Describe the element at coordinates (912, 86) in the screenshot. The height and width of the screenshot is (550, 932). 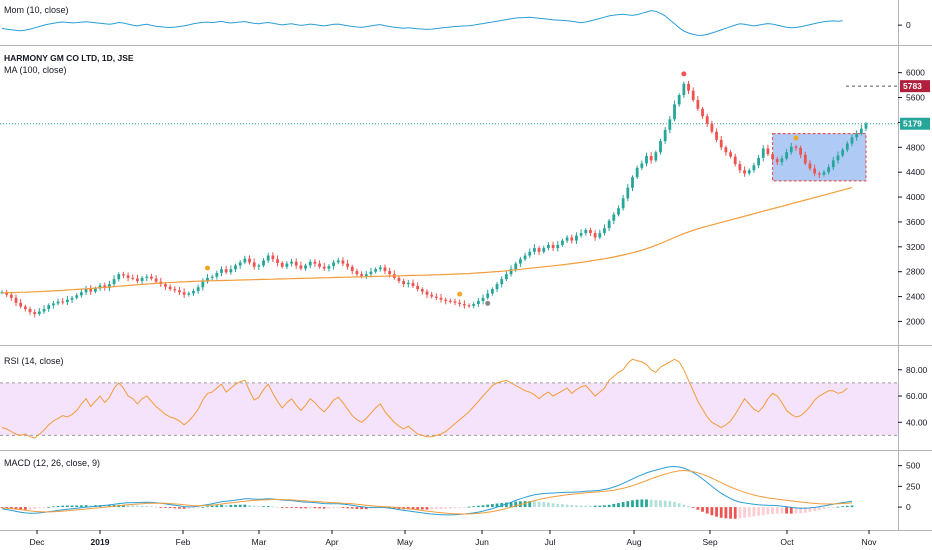
I see `price-badge-label: 5783` at that location.